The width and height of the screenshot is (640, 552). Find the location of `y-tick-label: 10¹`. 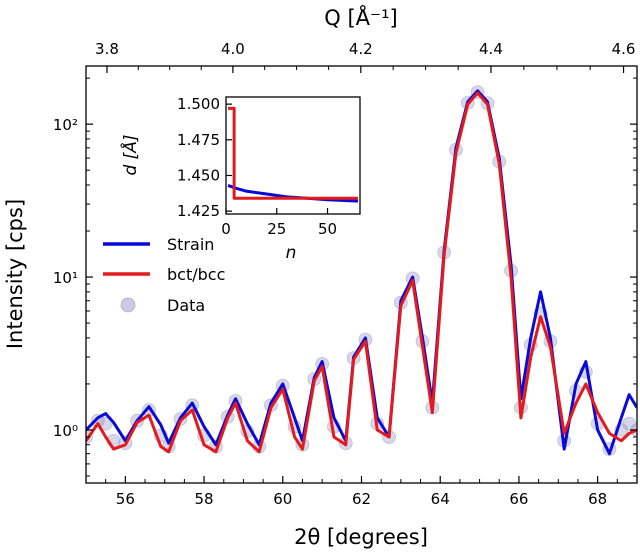

y-tick-label: 10¹ is located at coordinates (65, 278).